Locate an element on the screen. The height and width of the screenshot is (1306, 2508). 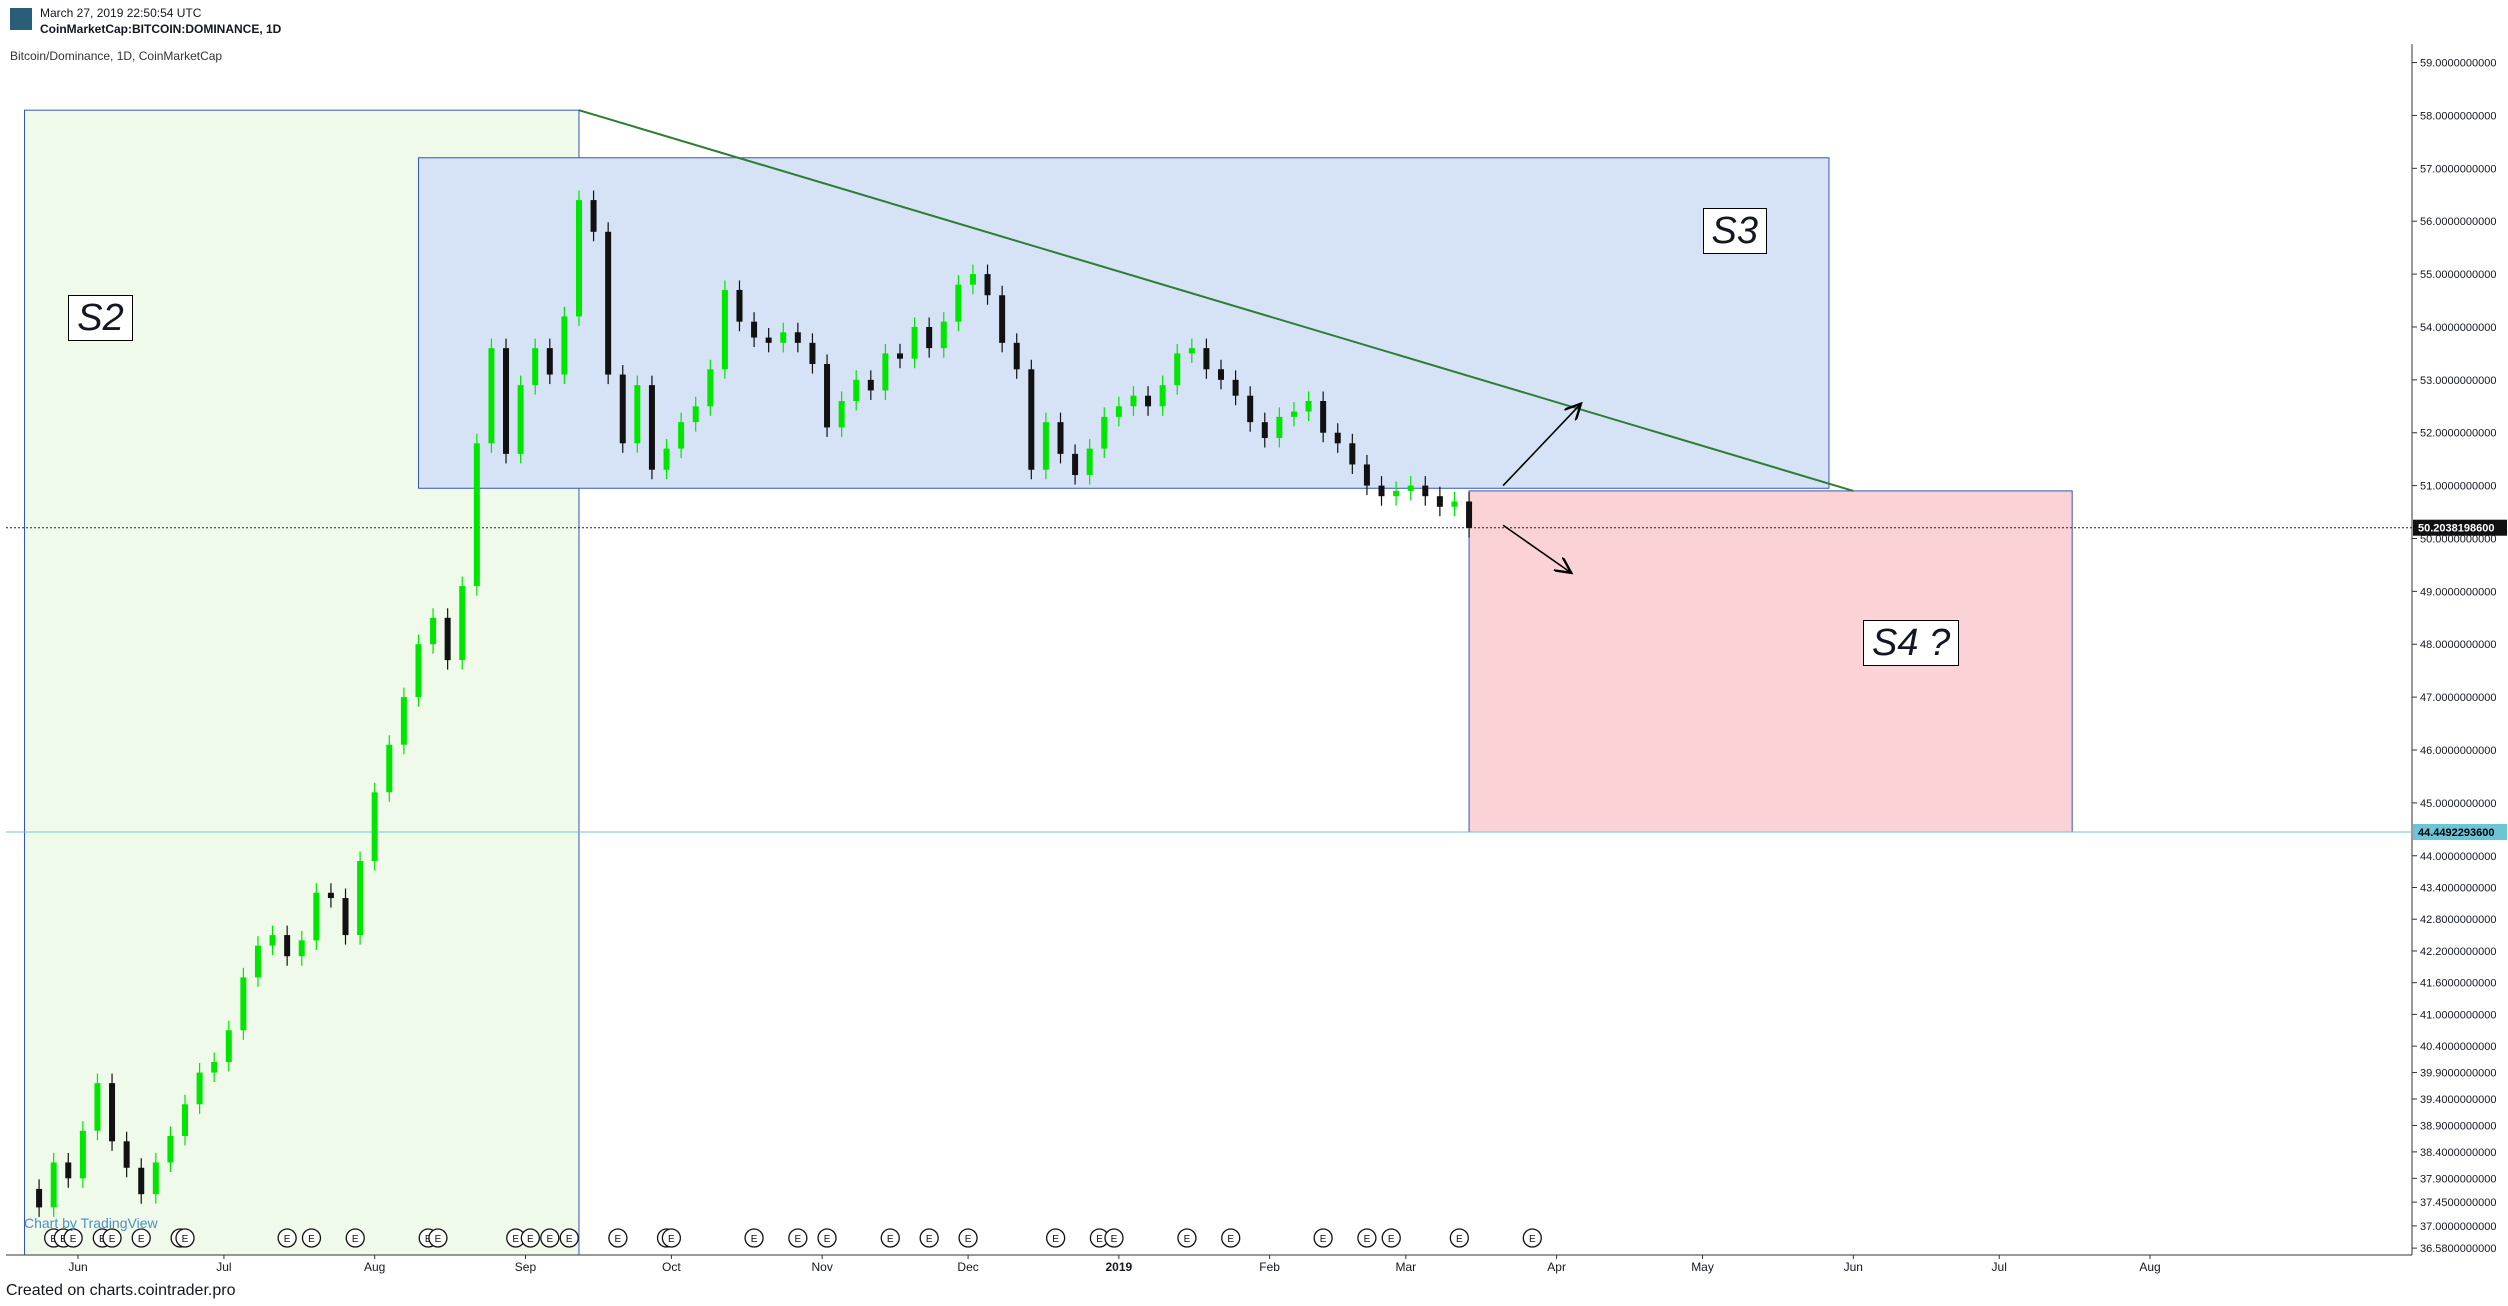
snapshot-date: March 27, 2019 22:50:54 UTC is located at coordinates (121, 13).